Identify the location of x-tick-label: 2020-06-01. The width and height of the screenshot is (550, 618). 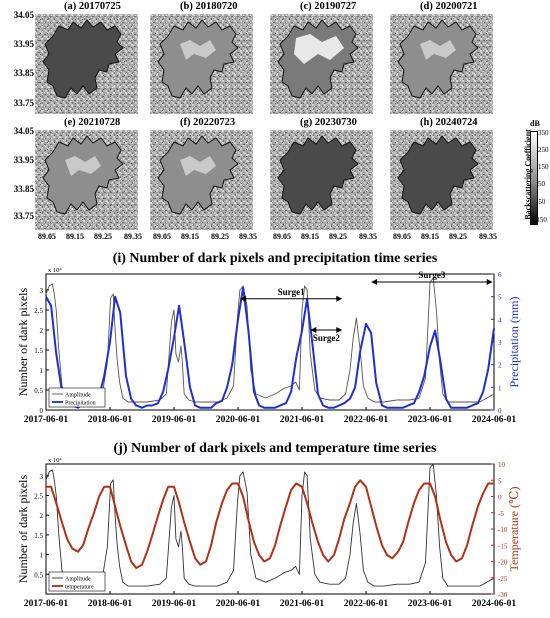
(238, 604).